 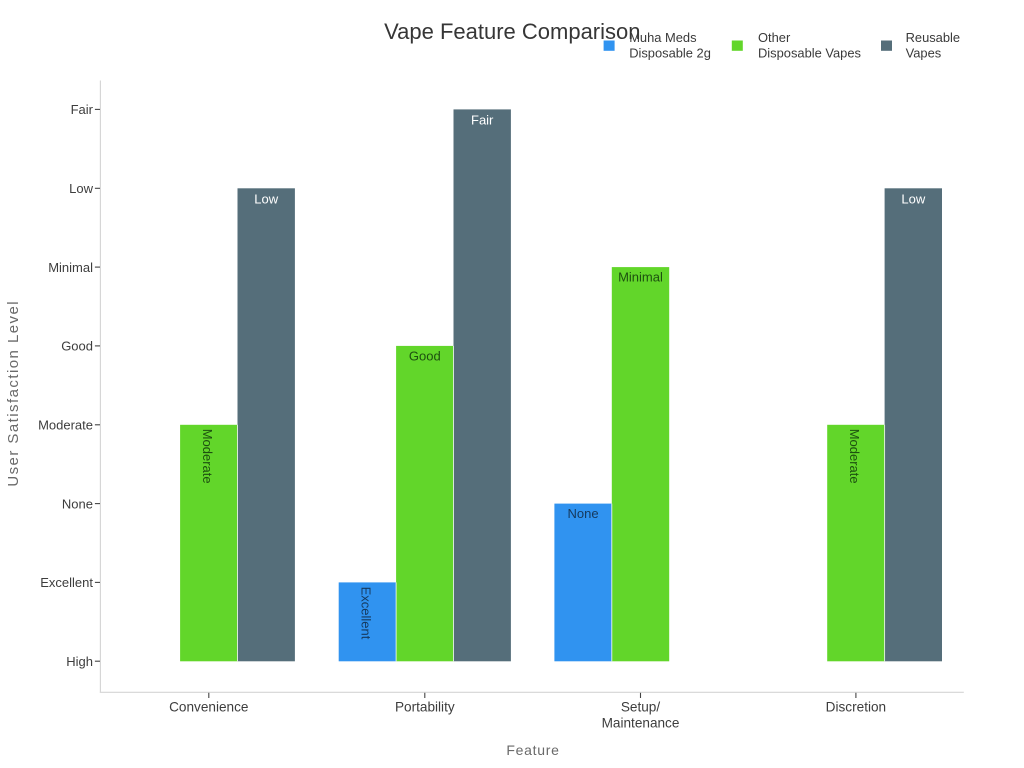 I want to click on svg-text: Discretion, so click(x=856, y=707).